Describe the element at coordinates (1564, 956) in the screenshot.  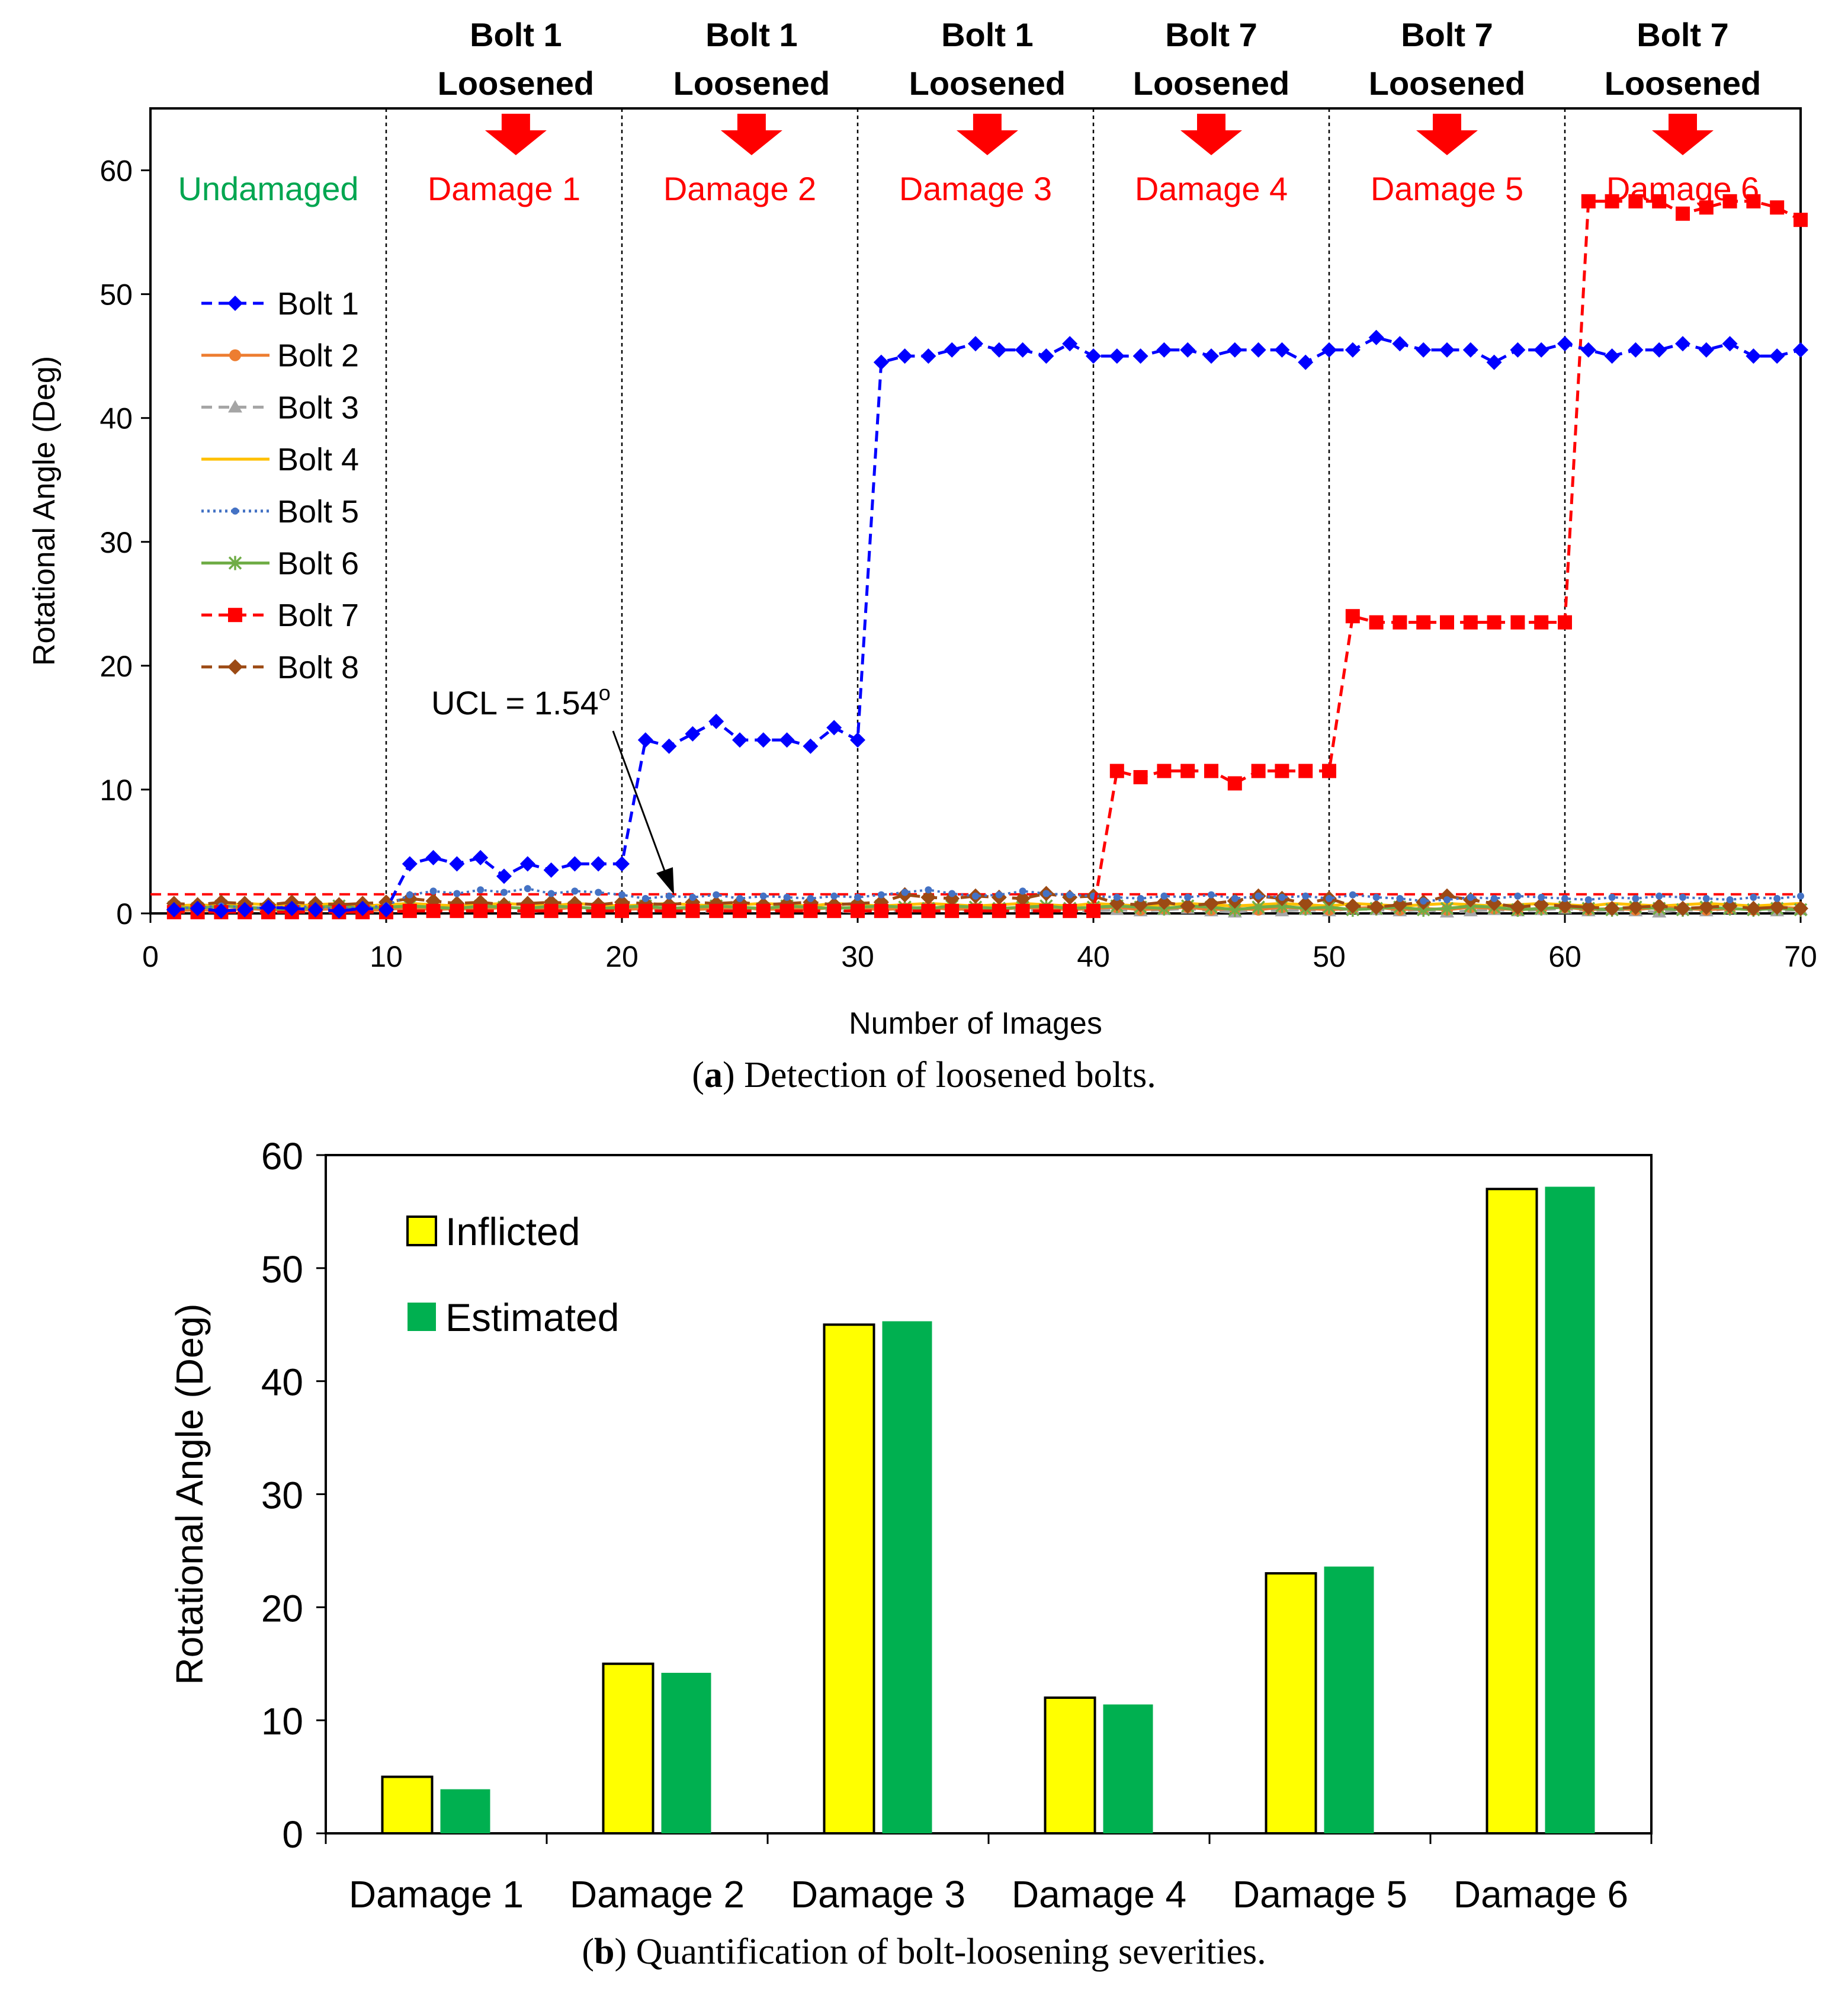
I see `x-tick-label: 60` at that location.